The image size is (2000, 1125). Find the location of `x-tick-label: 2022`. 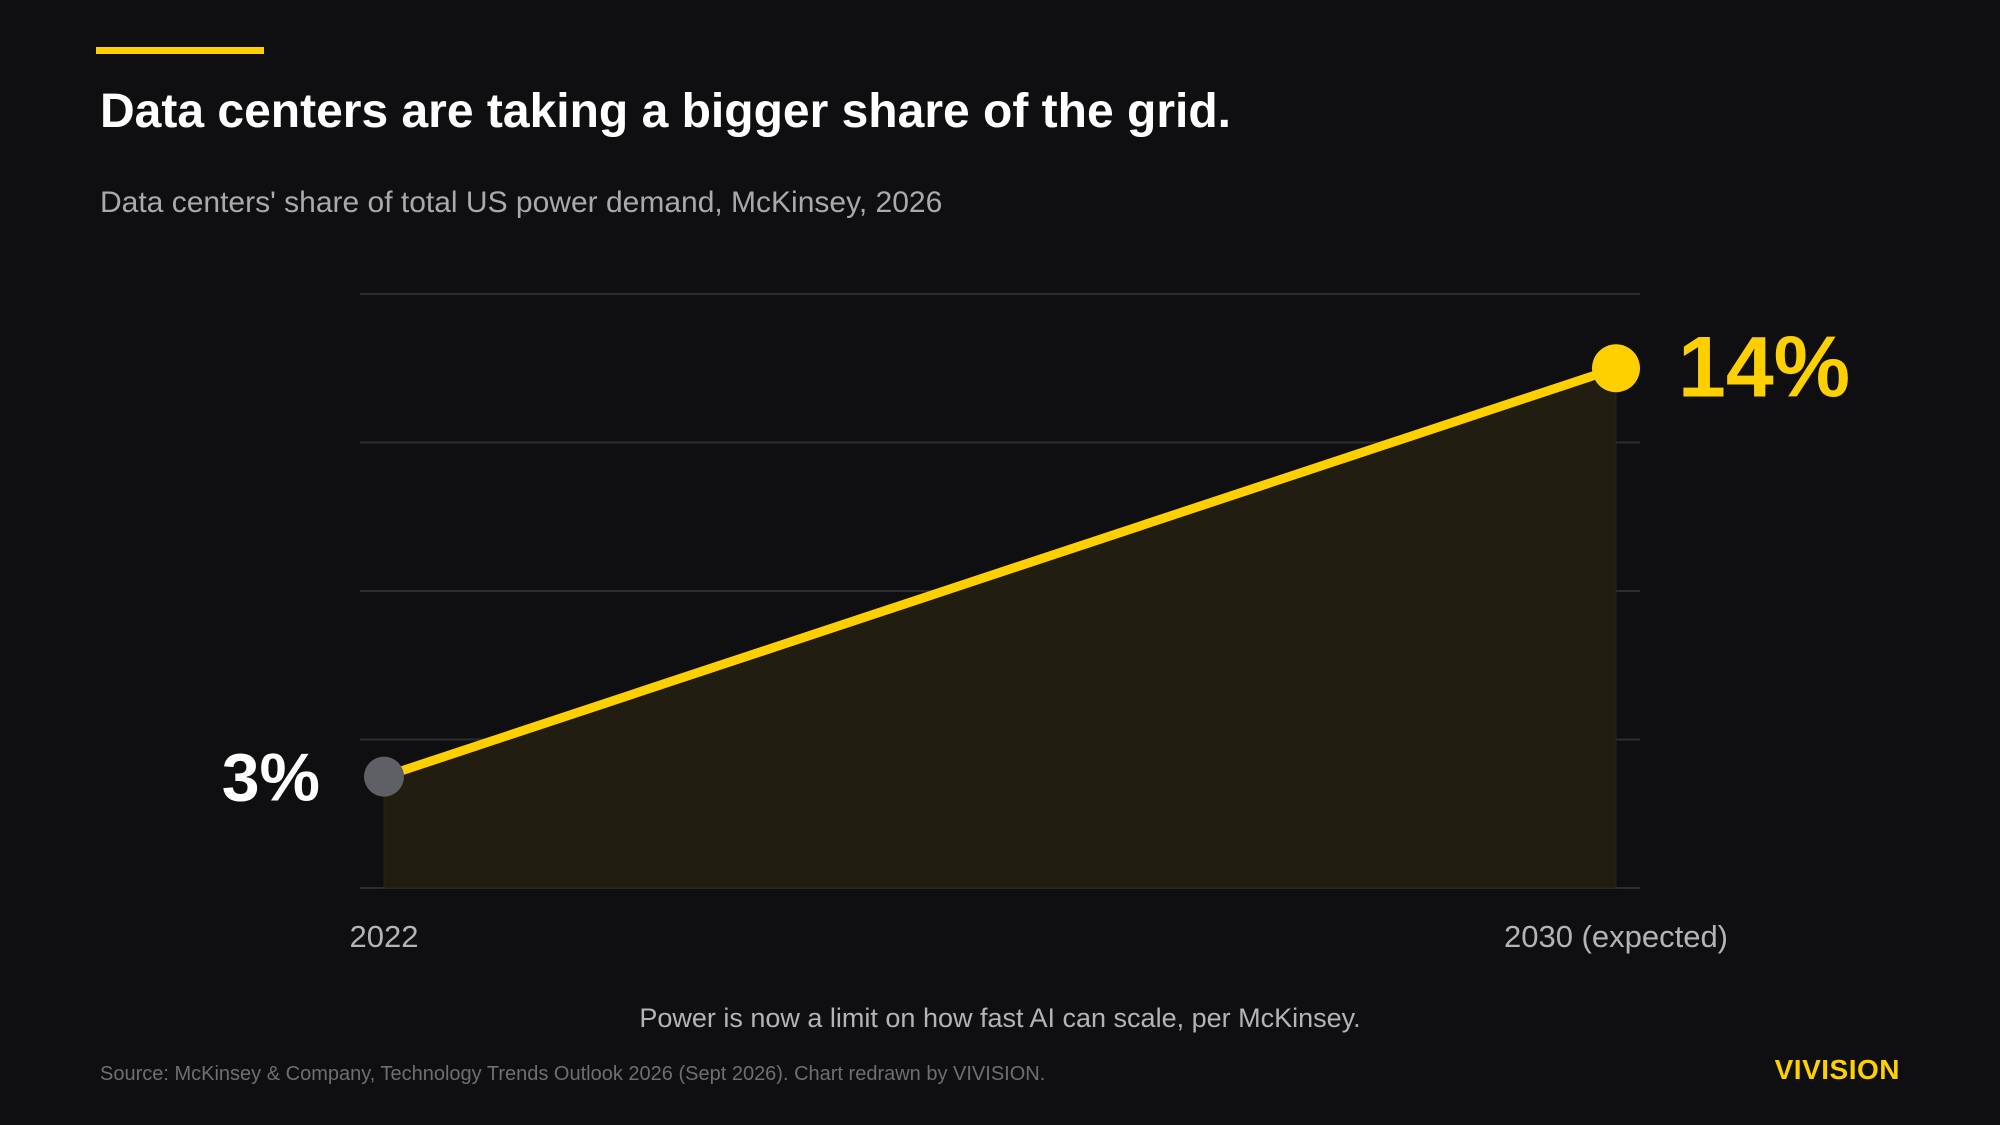

x-tick-label: 2022 is located at coordinates (384, 936).